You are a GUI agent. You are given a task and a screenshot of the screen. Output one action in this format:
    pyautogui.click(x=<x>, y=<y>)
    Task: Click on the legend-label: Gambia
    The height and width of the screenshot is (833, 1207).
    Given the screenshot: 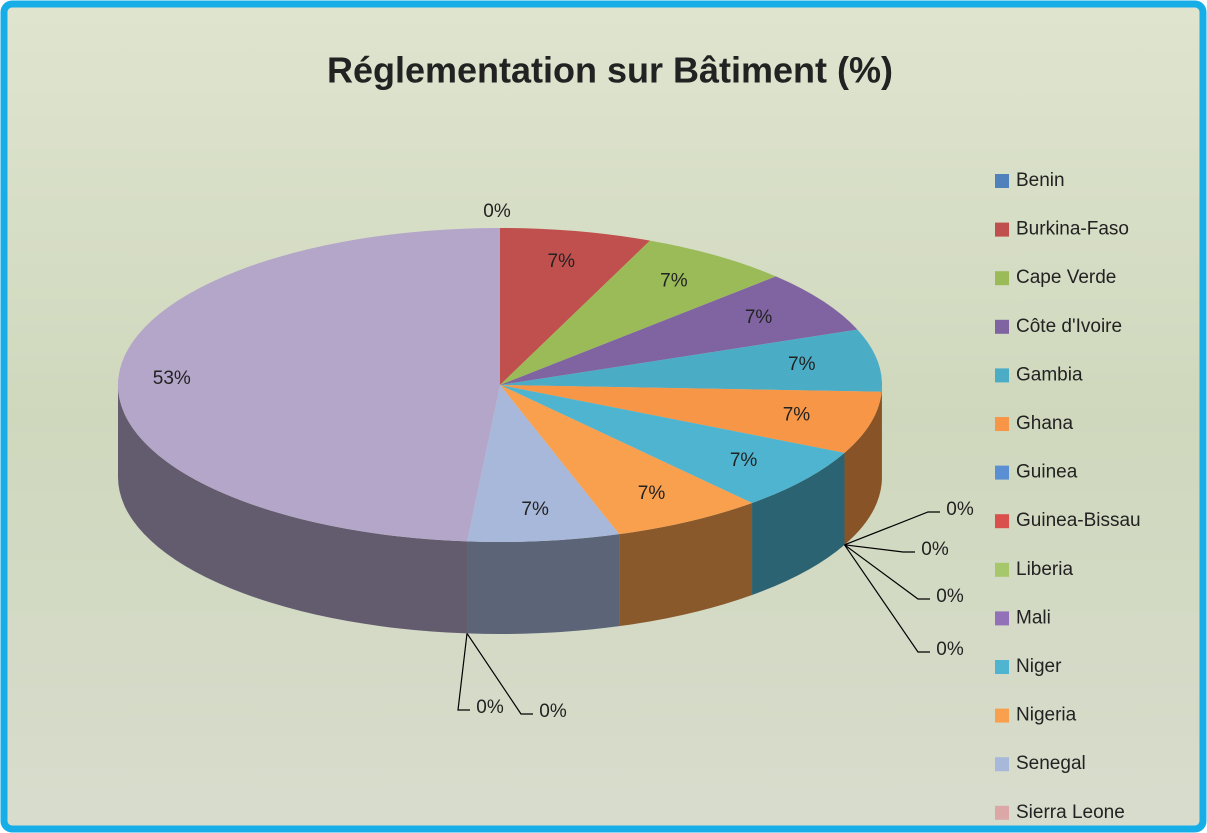 What is the action you would take?
    pyautogui.click(x=1049, y=374)
    